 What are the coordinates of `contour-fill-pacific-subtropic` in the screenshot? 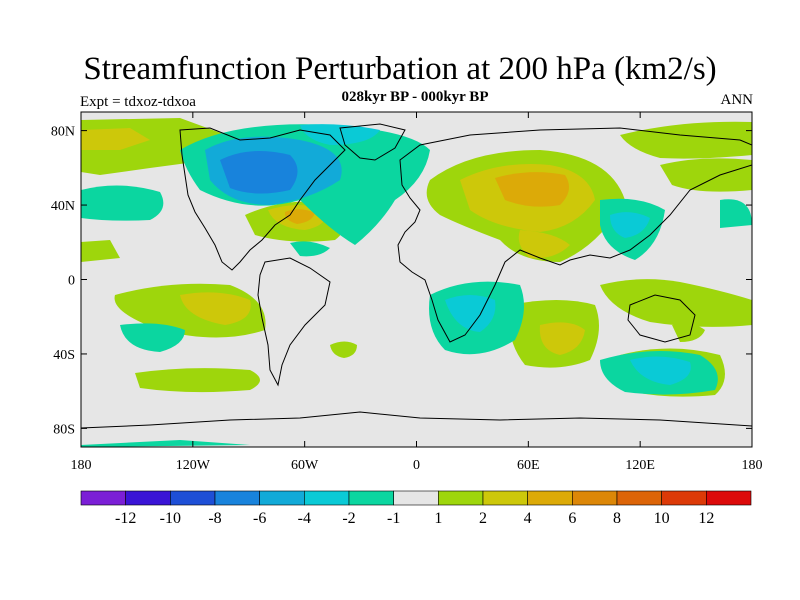 It's located at (215, 308).